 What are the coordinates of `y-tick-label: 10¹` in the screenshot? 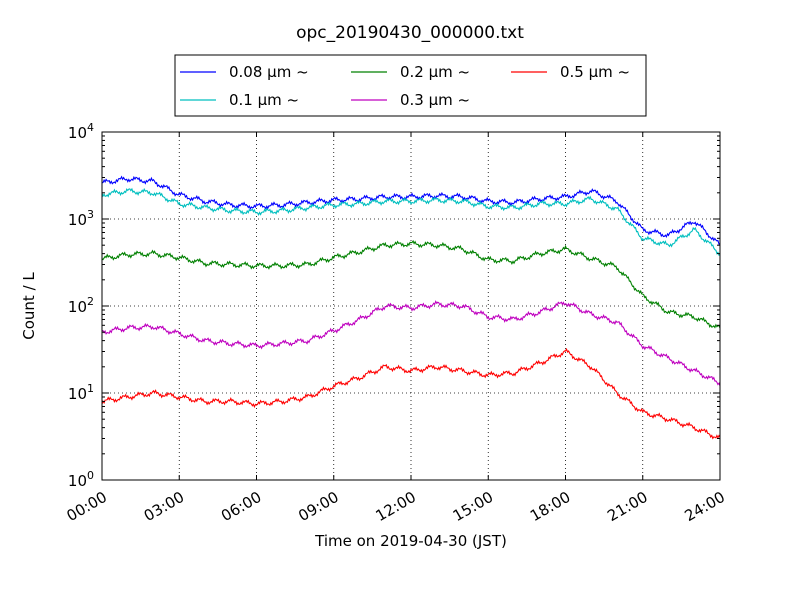 It's located at (81, 392).